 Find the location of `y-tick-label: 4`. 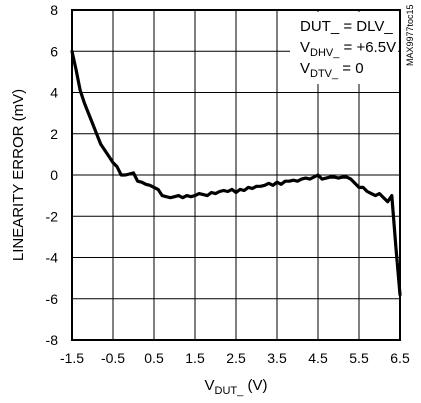

y-tick-label: 4 is located at coordinates (54, 93).